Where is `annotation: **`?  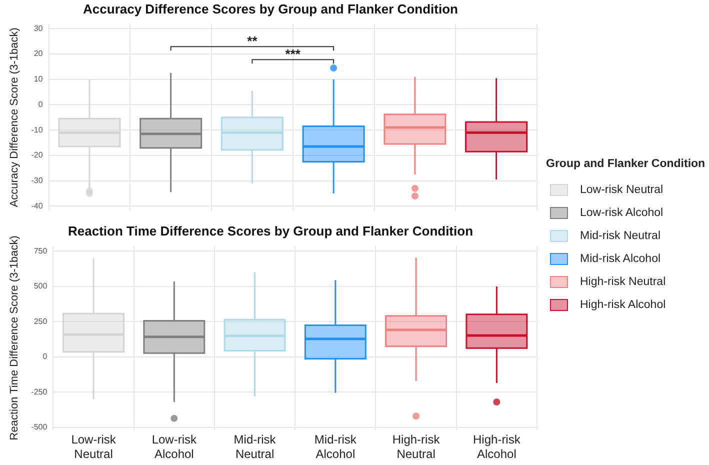
annotation: ** is located at coordinates (252, 41).